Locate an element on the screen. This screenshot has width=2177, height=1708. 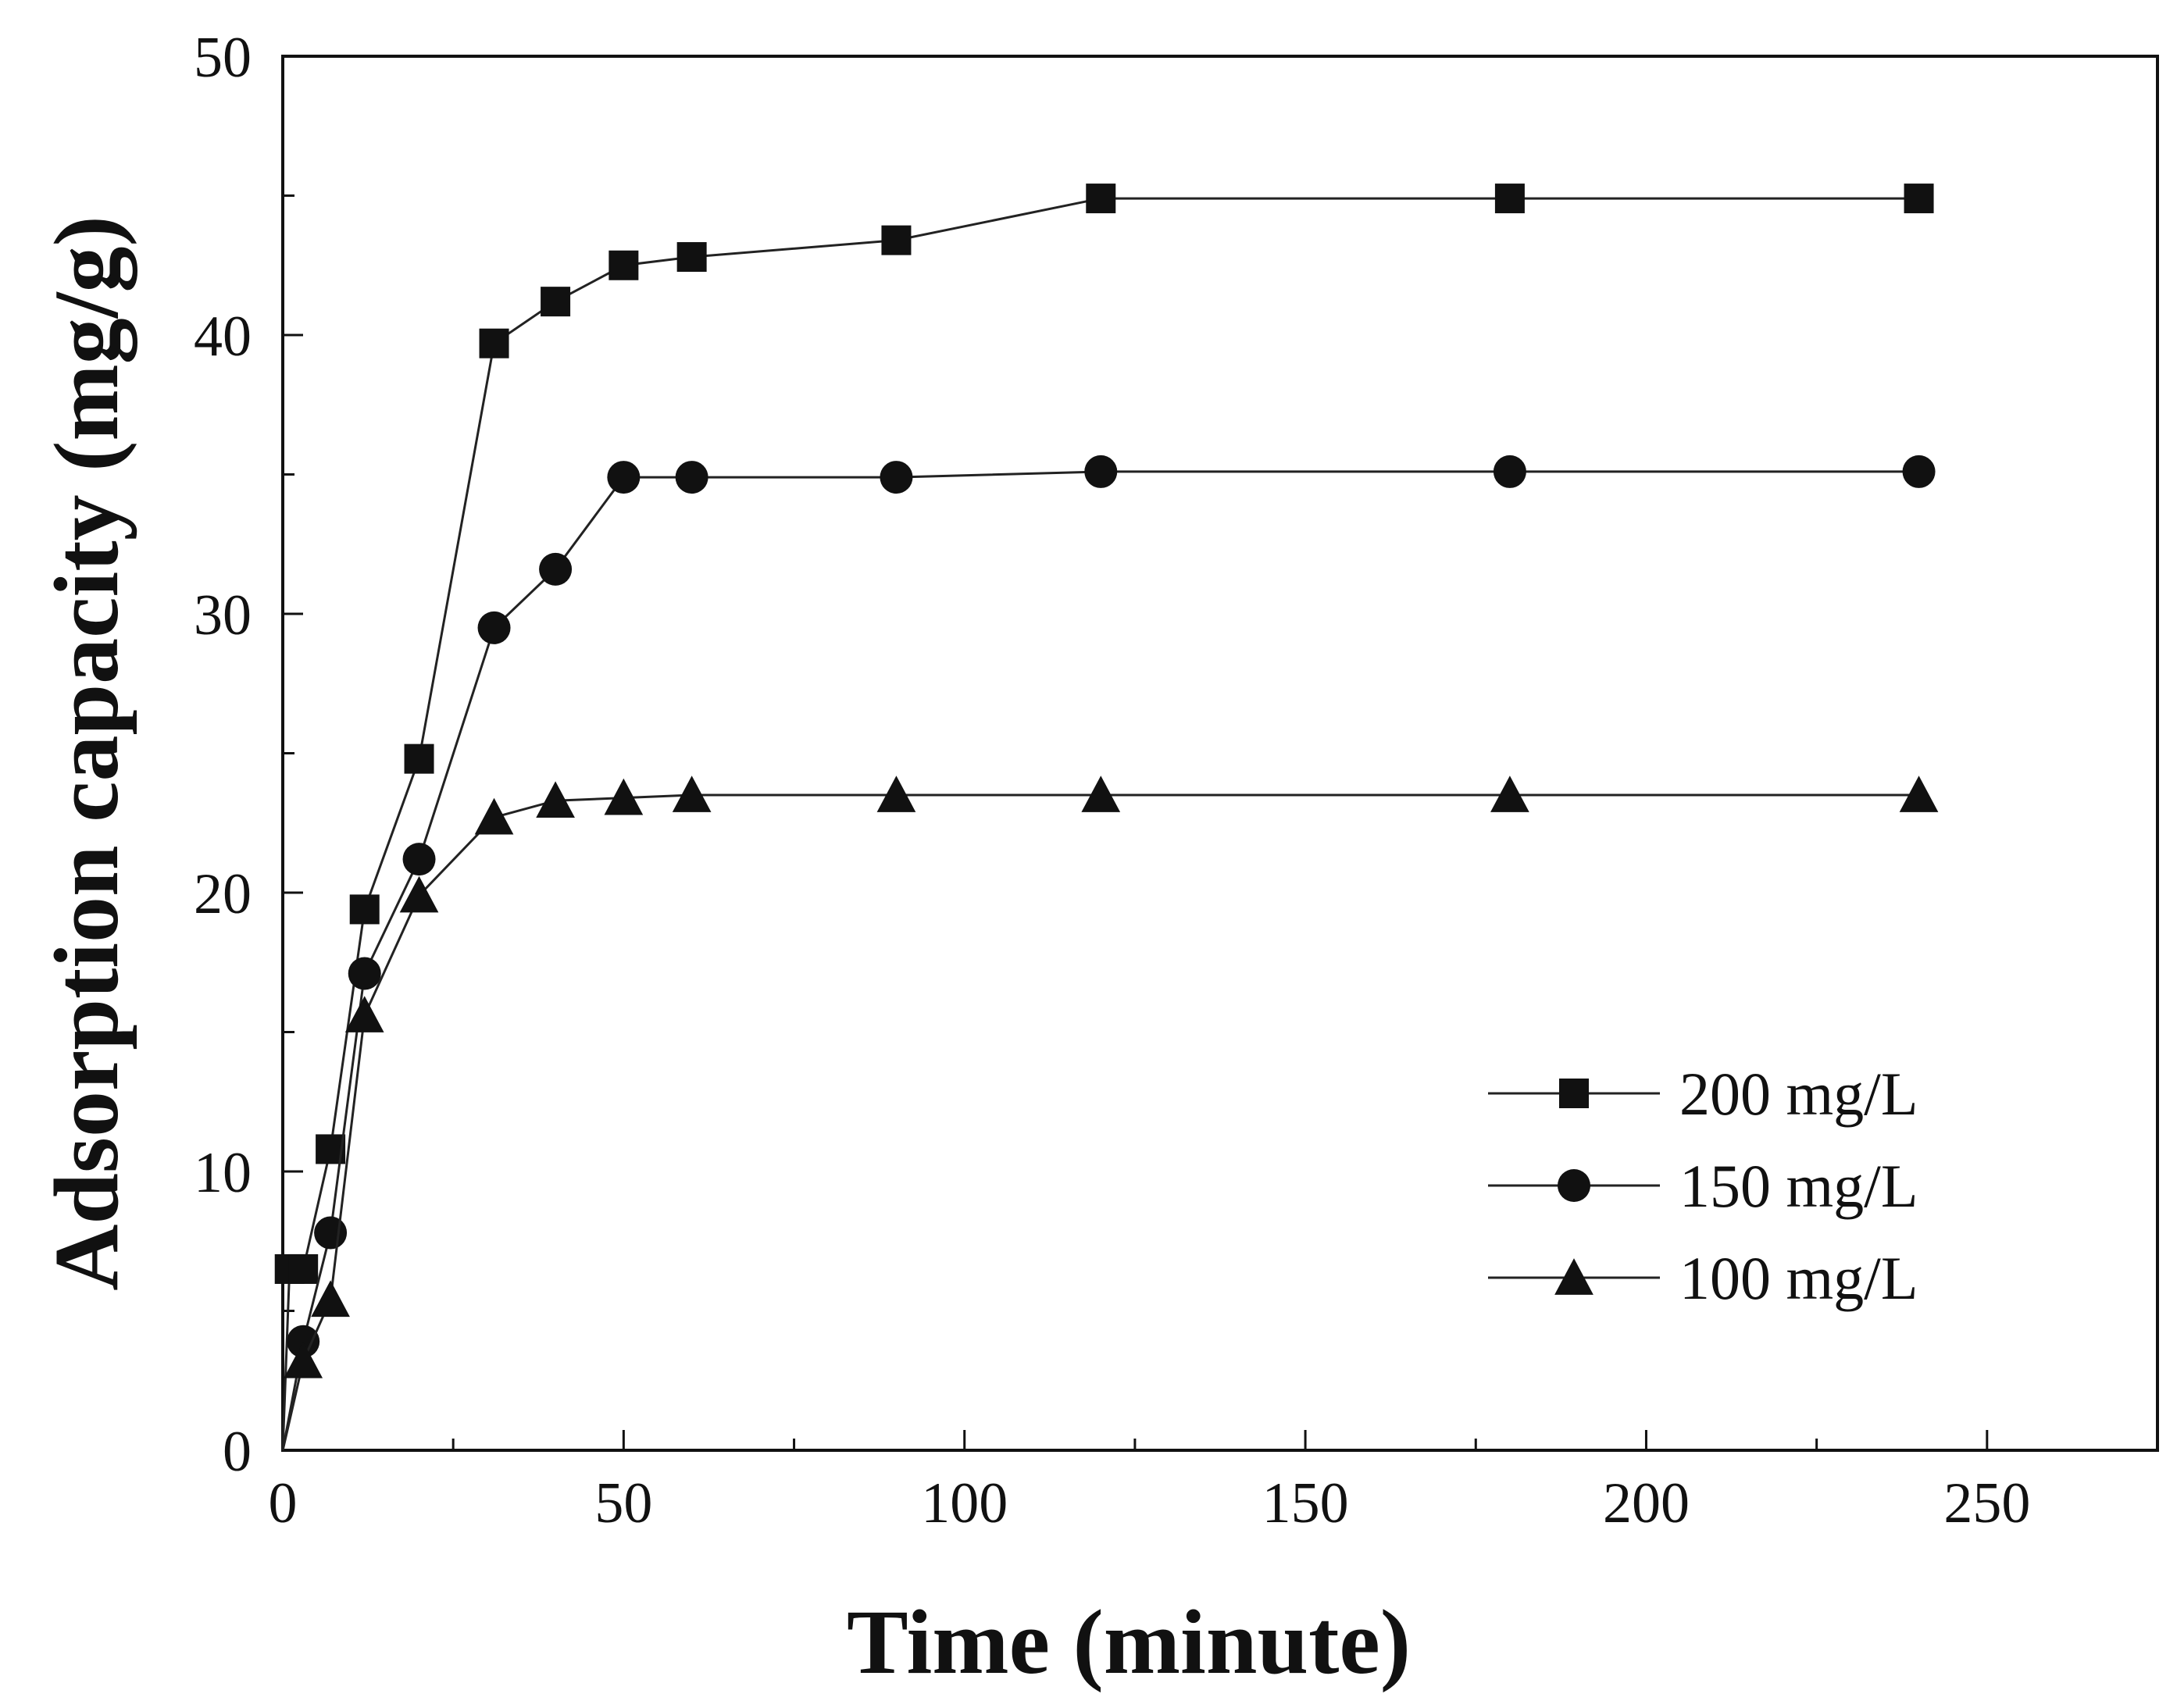
y-tick-label: 50 is located at coordinates (223, 58).